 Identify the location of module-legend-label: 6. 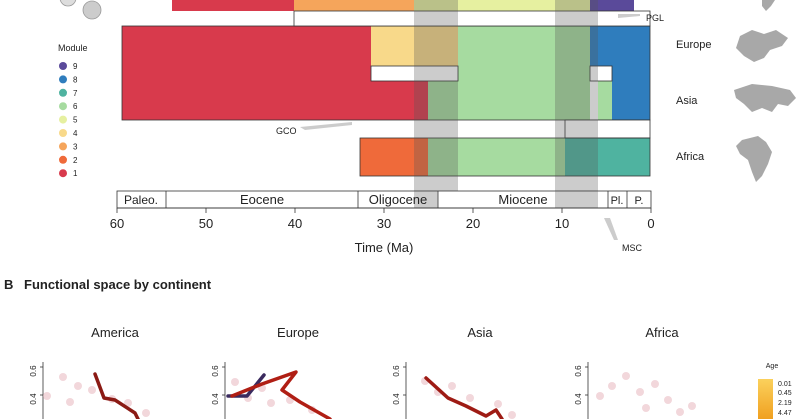
(75, 106).